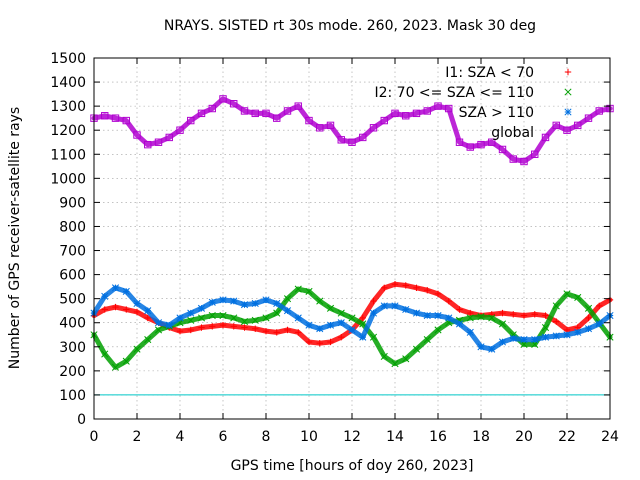 The height and width of the screenshot is (480, 640). Describe the element at coordinates (352, 437) in the screenshot. I see `x-tick-label: 12` at that location.